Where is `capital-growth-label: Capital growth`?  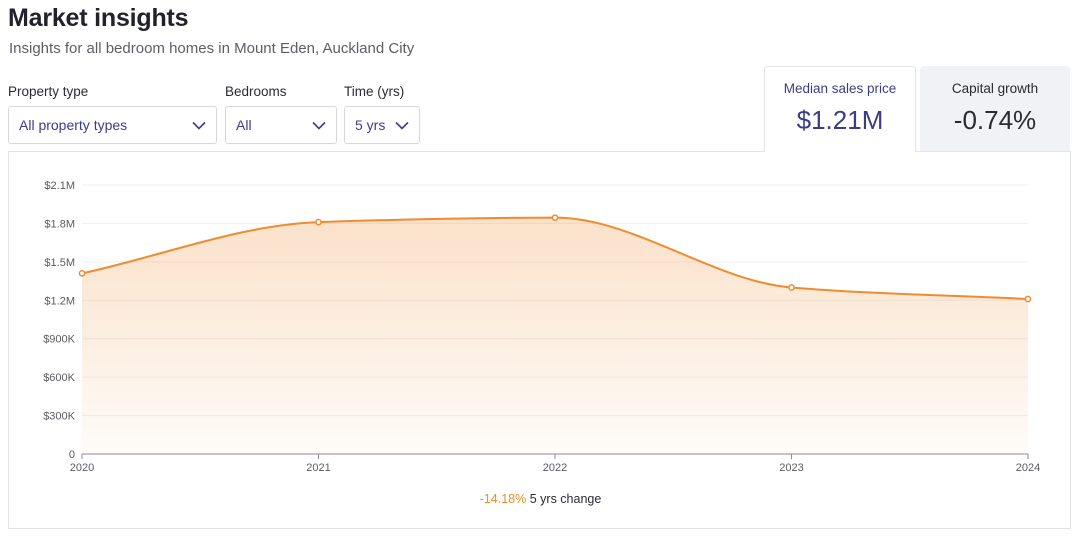
capital-growth-label: Capital growth is located at coordinates (995, 88).